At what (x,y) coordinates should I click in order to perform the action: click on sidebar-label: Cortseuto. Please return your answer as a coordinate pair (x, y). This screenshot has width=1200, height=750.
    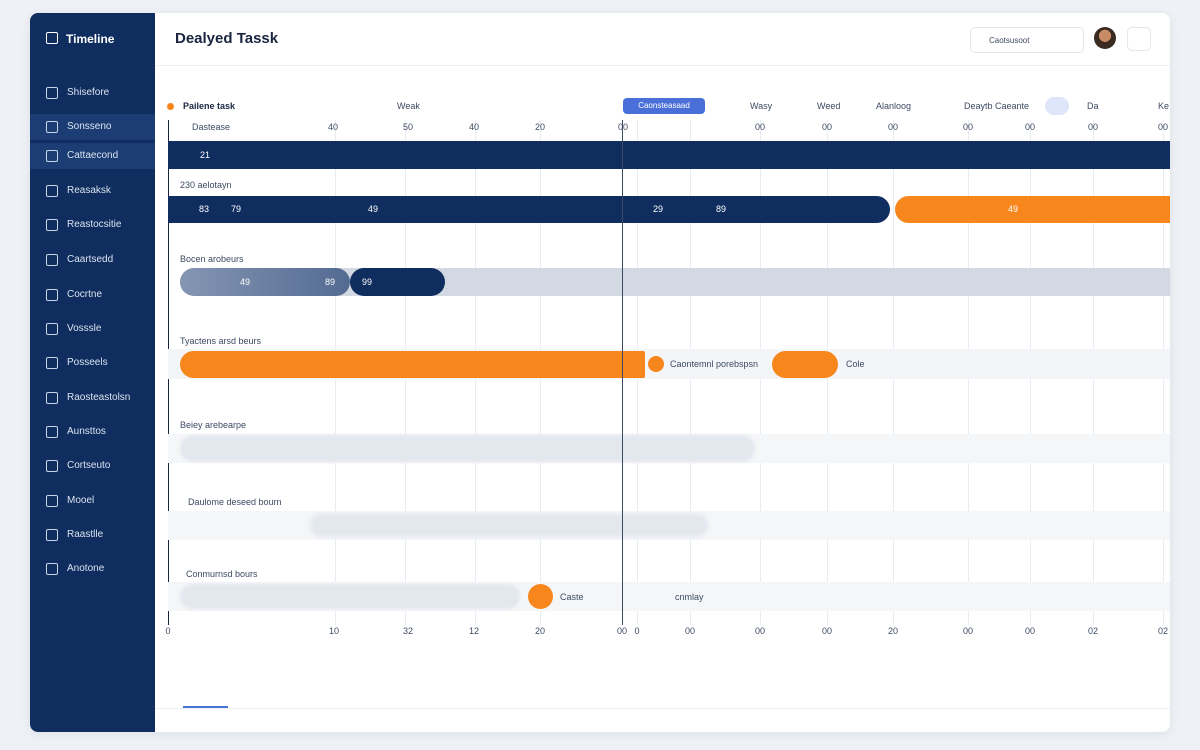
    Looking at the image, I should click on (89, 465).